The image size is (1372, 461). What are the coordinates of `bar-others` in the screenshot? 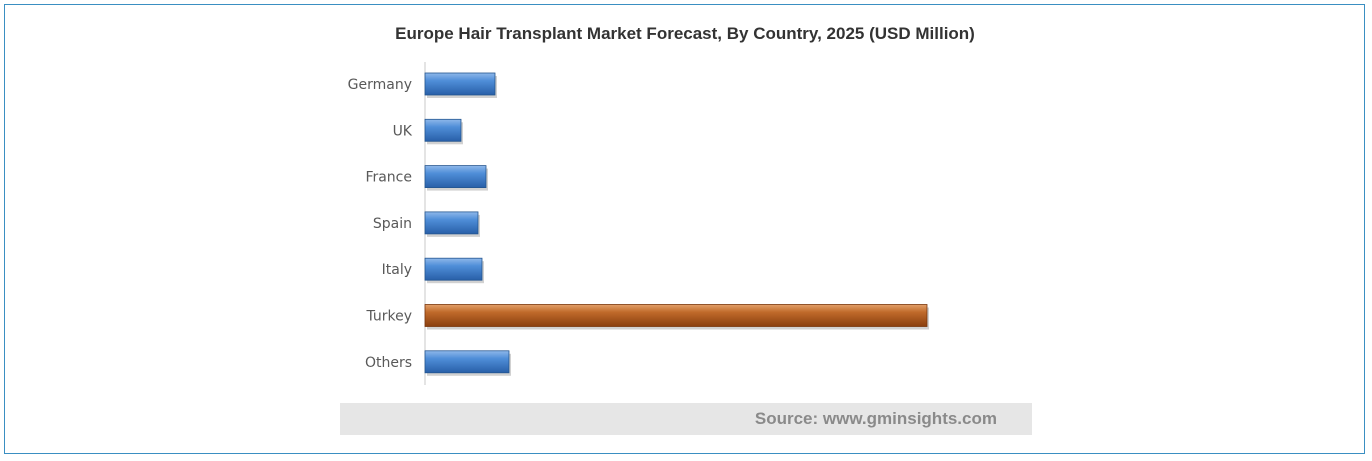 It's located at (467, 362).